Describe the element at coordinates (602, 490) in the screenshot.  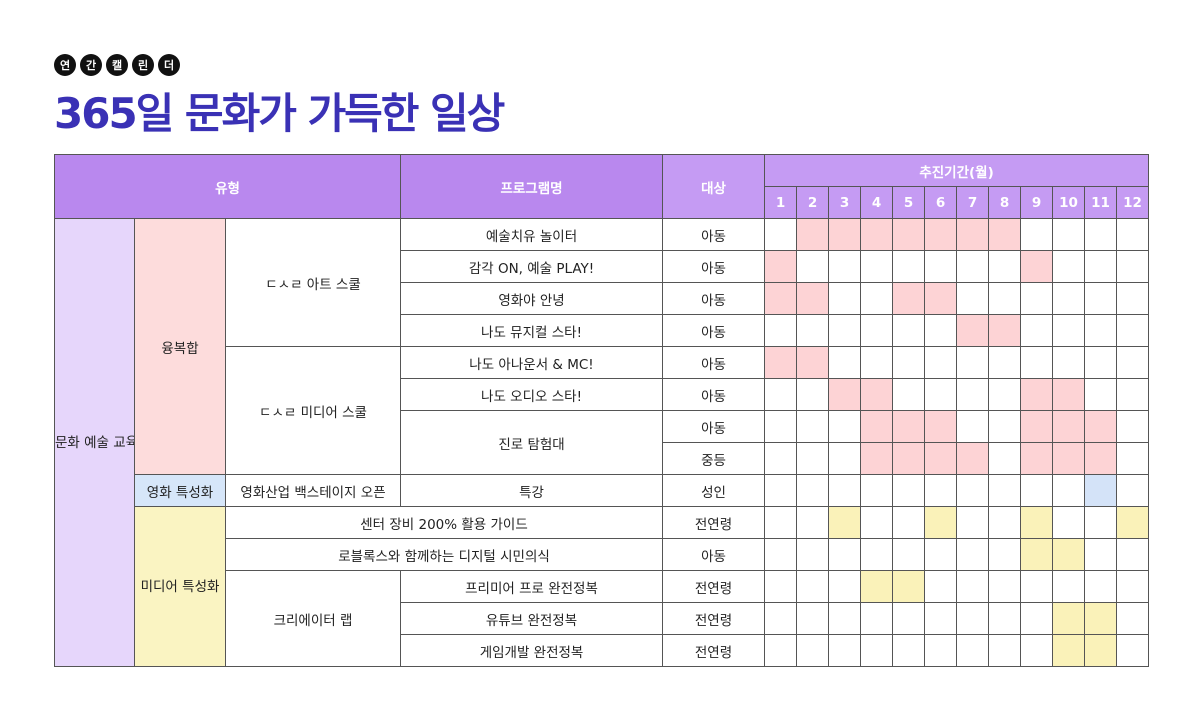
I see `table-row: 영화 특성화 영화산업 백스테이지 오픈 특강 성인` at that location.